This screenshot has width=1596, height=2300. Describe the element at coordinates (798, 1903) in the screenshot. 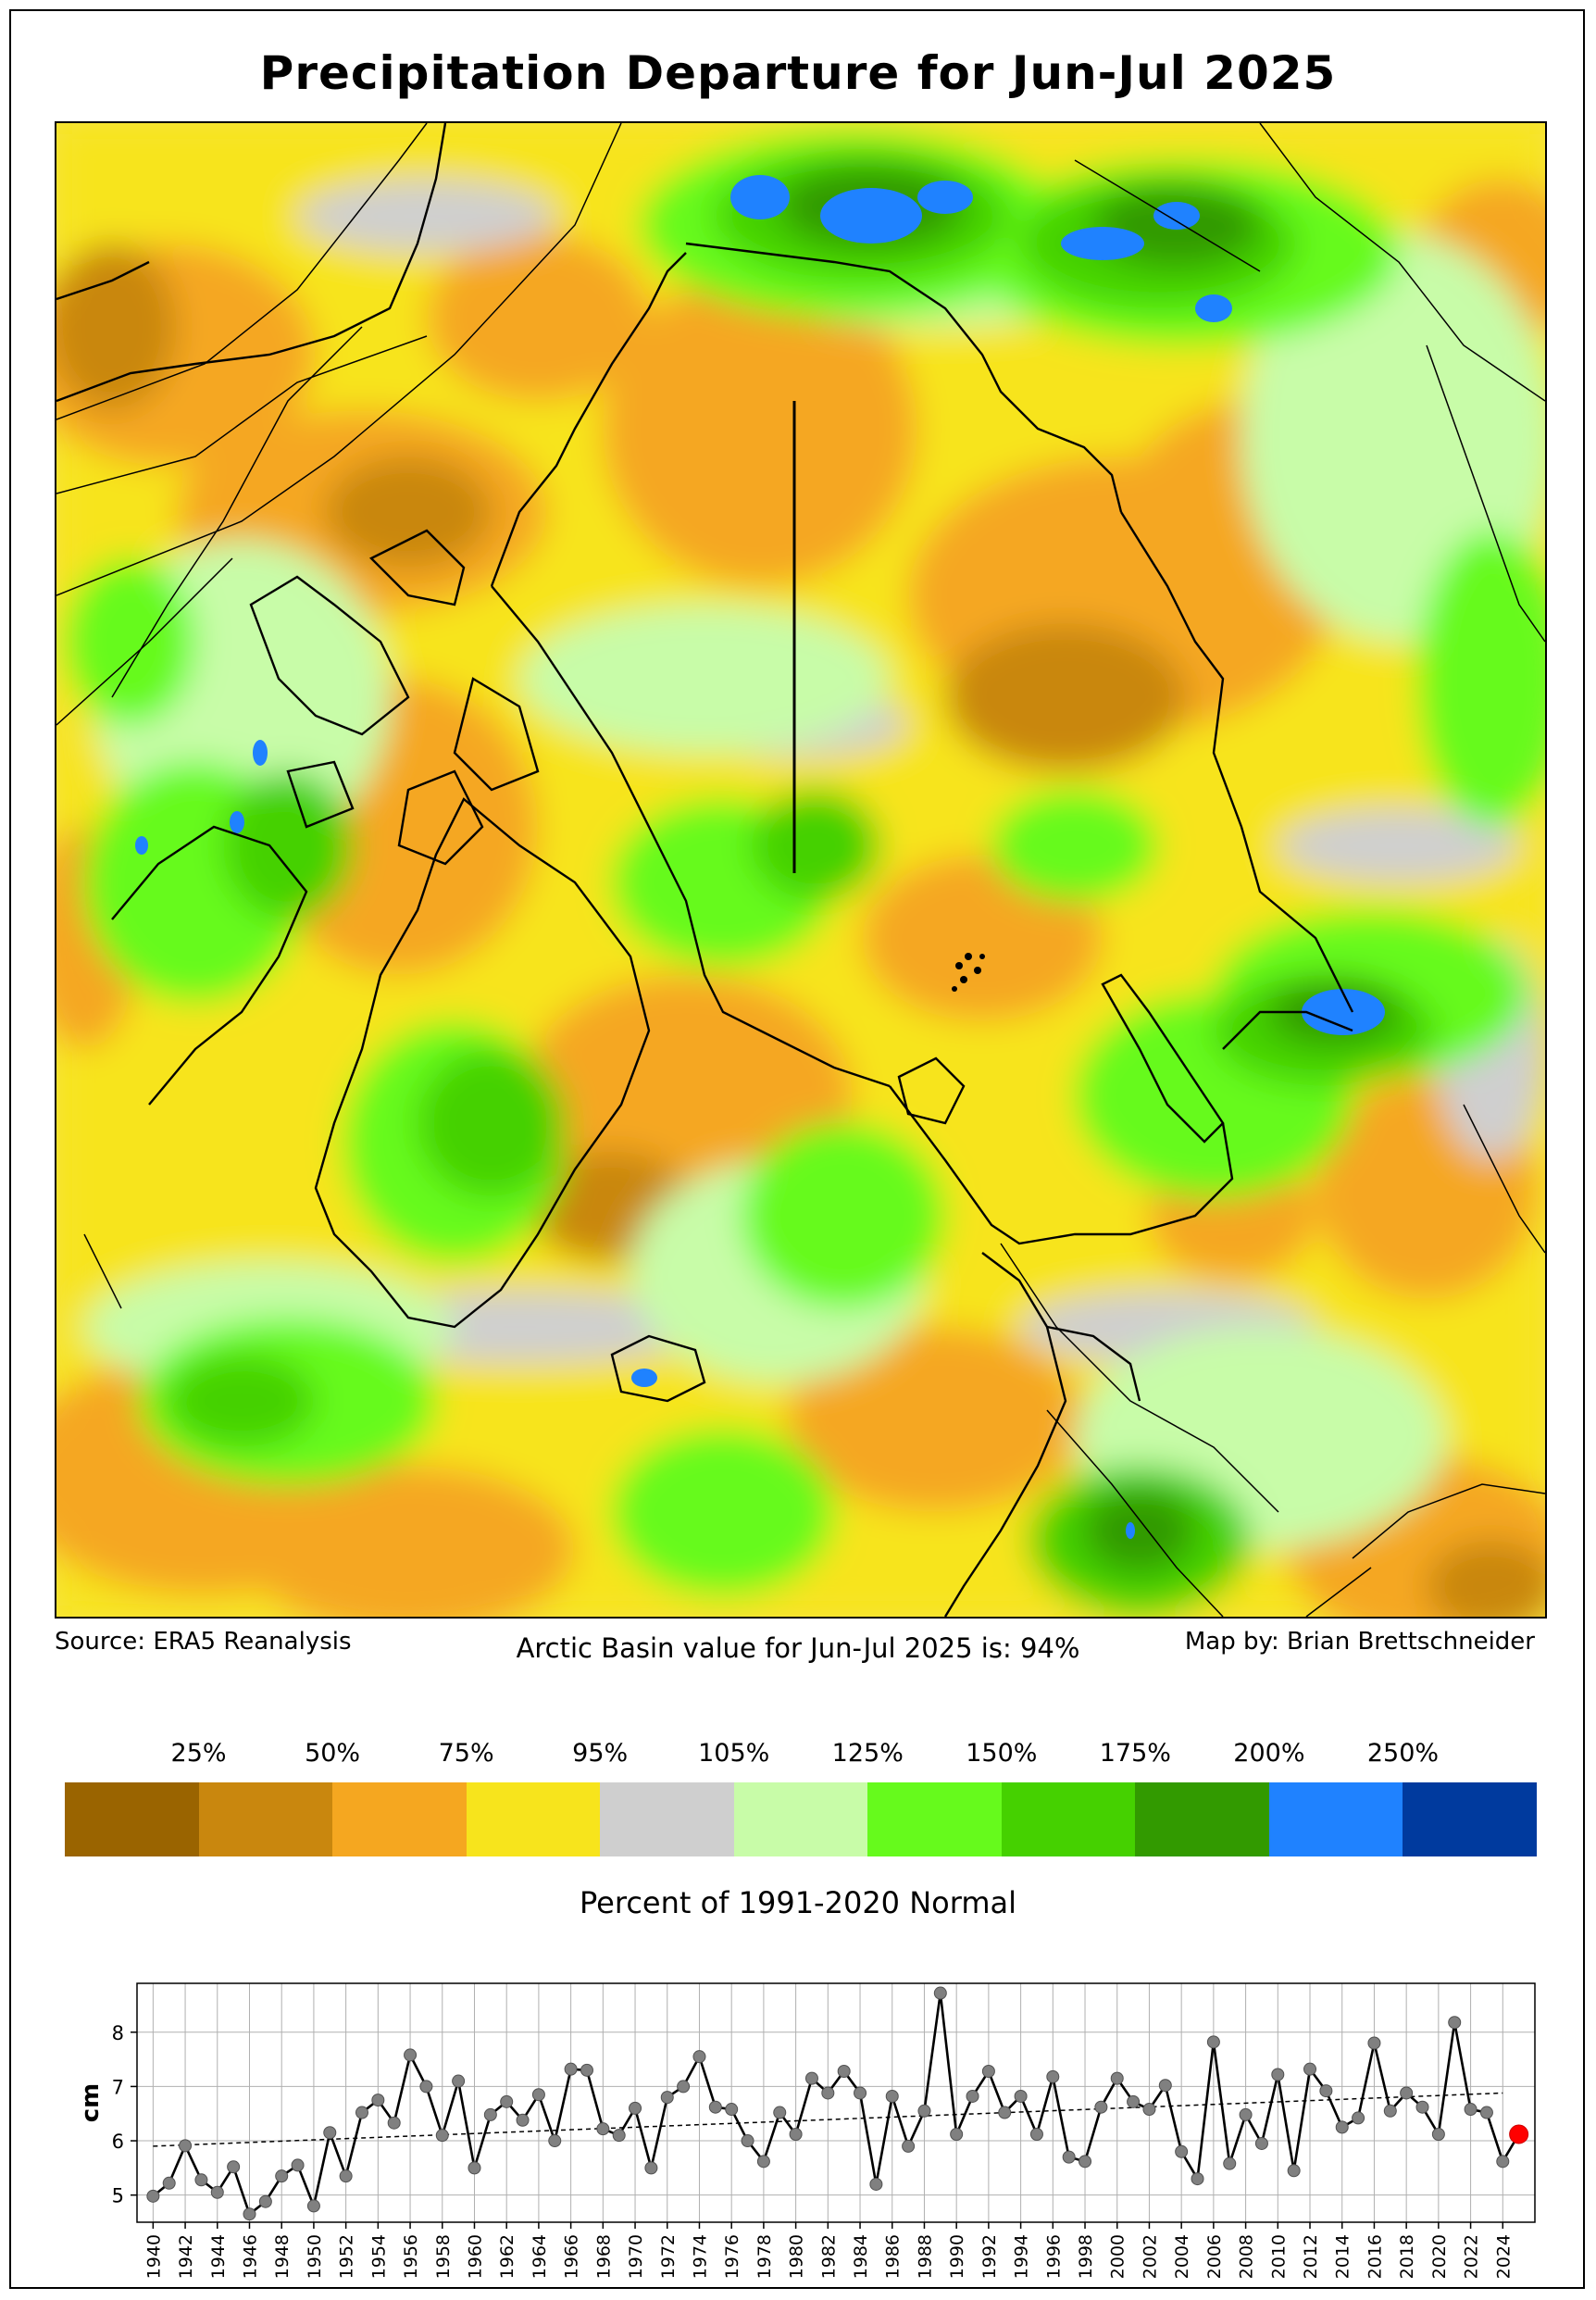

I see `legend-title: Percent of 1991-2020 Normal` at that location.